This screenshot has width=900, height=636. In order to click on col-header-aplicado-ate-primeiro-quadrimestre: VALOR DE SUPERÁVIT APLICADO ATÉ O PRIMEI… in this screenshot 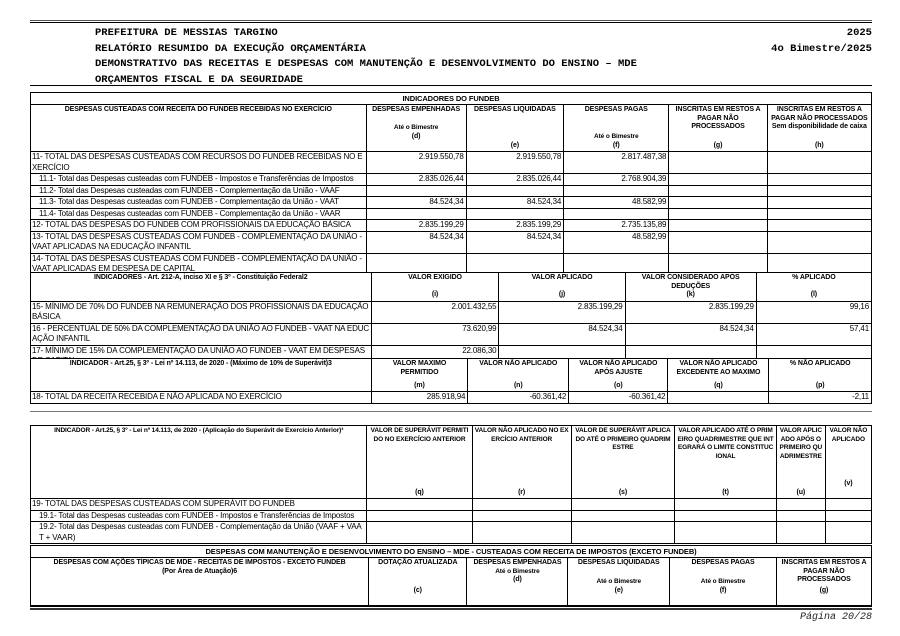, I will do `click(623, 462)`.